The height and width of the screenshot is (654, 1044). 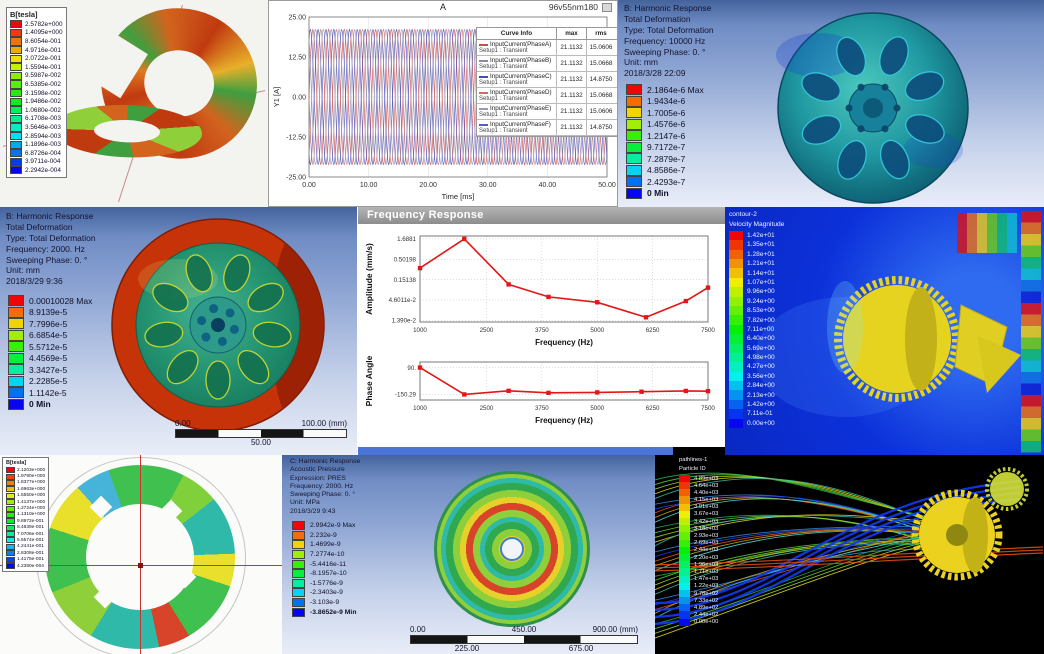 I want to click on svg-text: Time [ms], so click(x=458, y=196).